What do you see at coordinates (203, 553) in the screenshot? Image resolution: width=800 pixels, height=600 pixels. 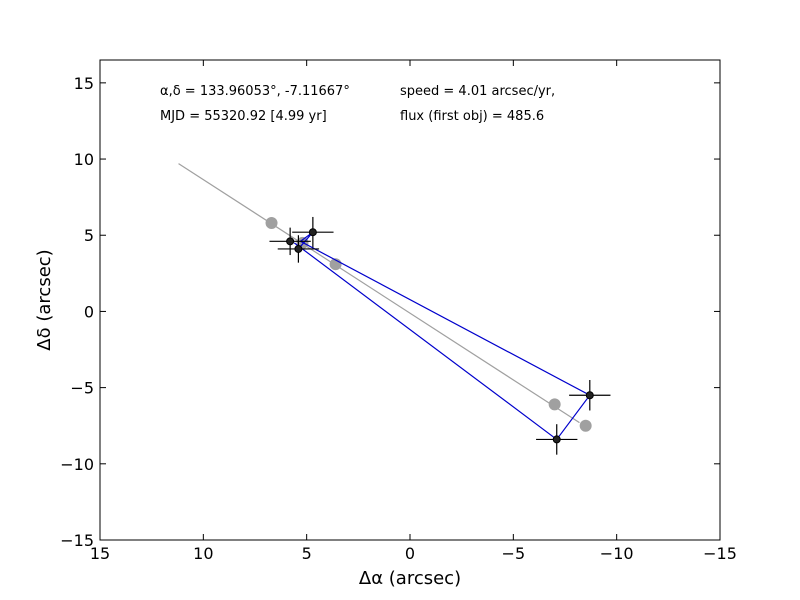 I see `x-tick-label: 10` at bounding box center [203, 553].